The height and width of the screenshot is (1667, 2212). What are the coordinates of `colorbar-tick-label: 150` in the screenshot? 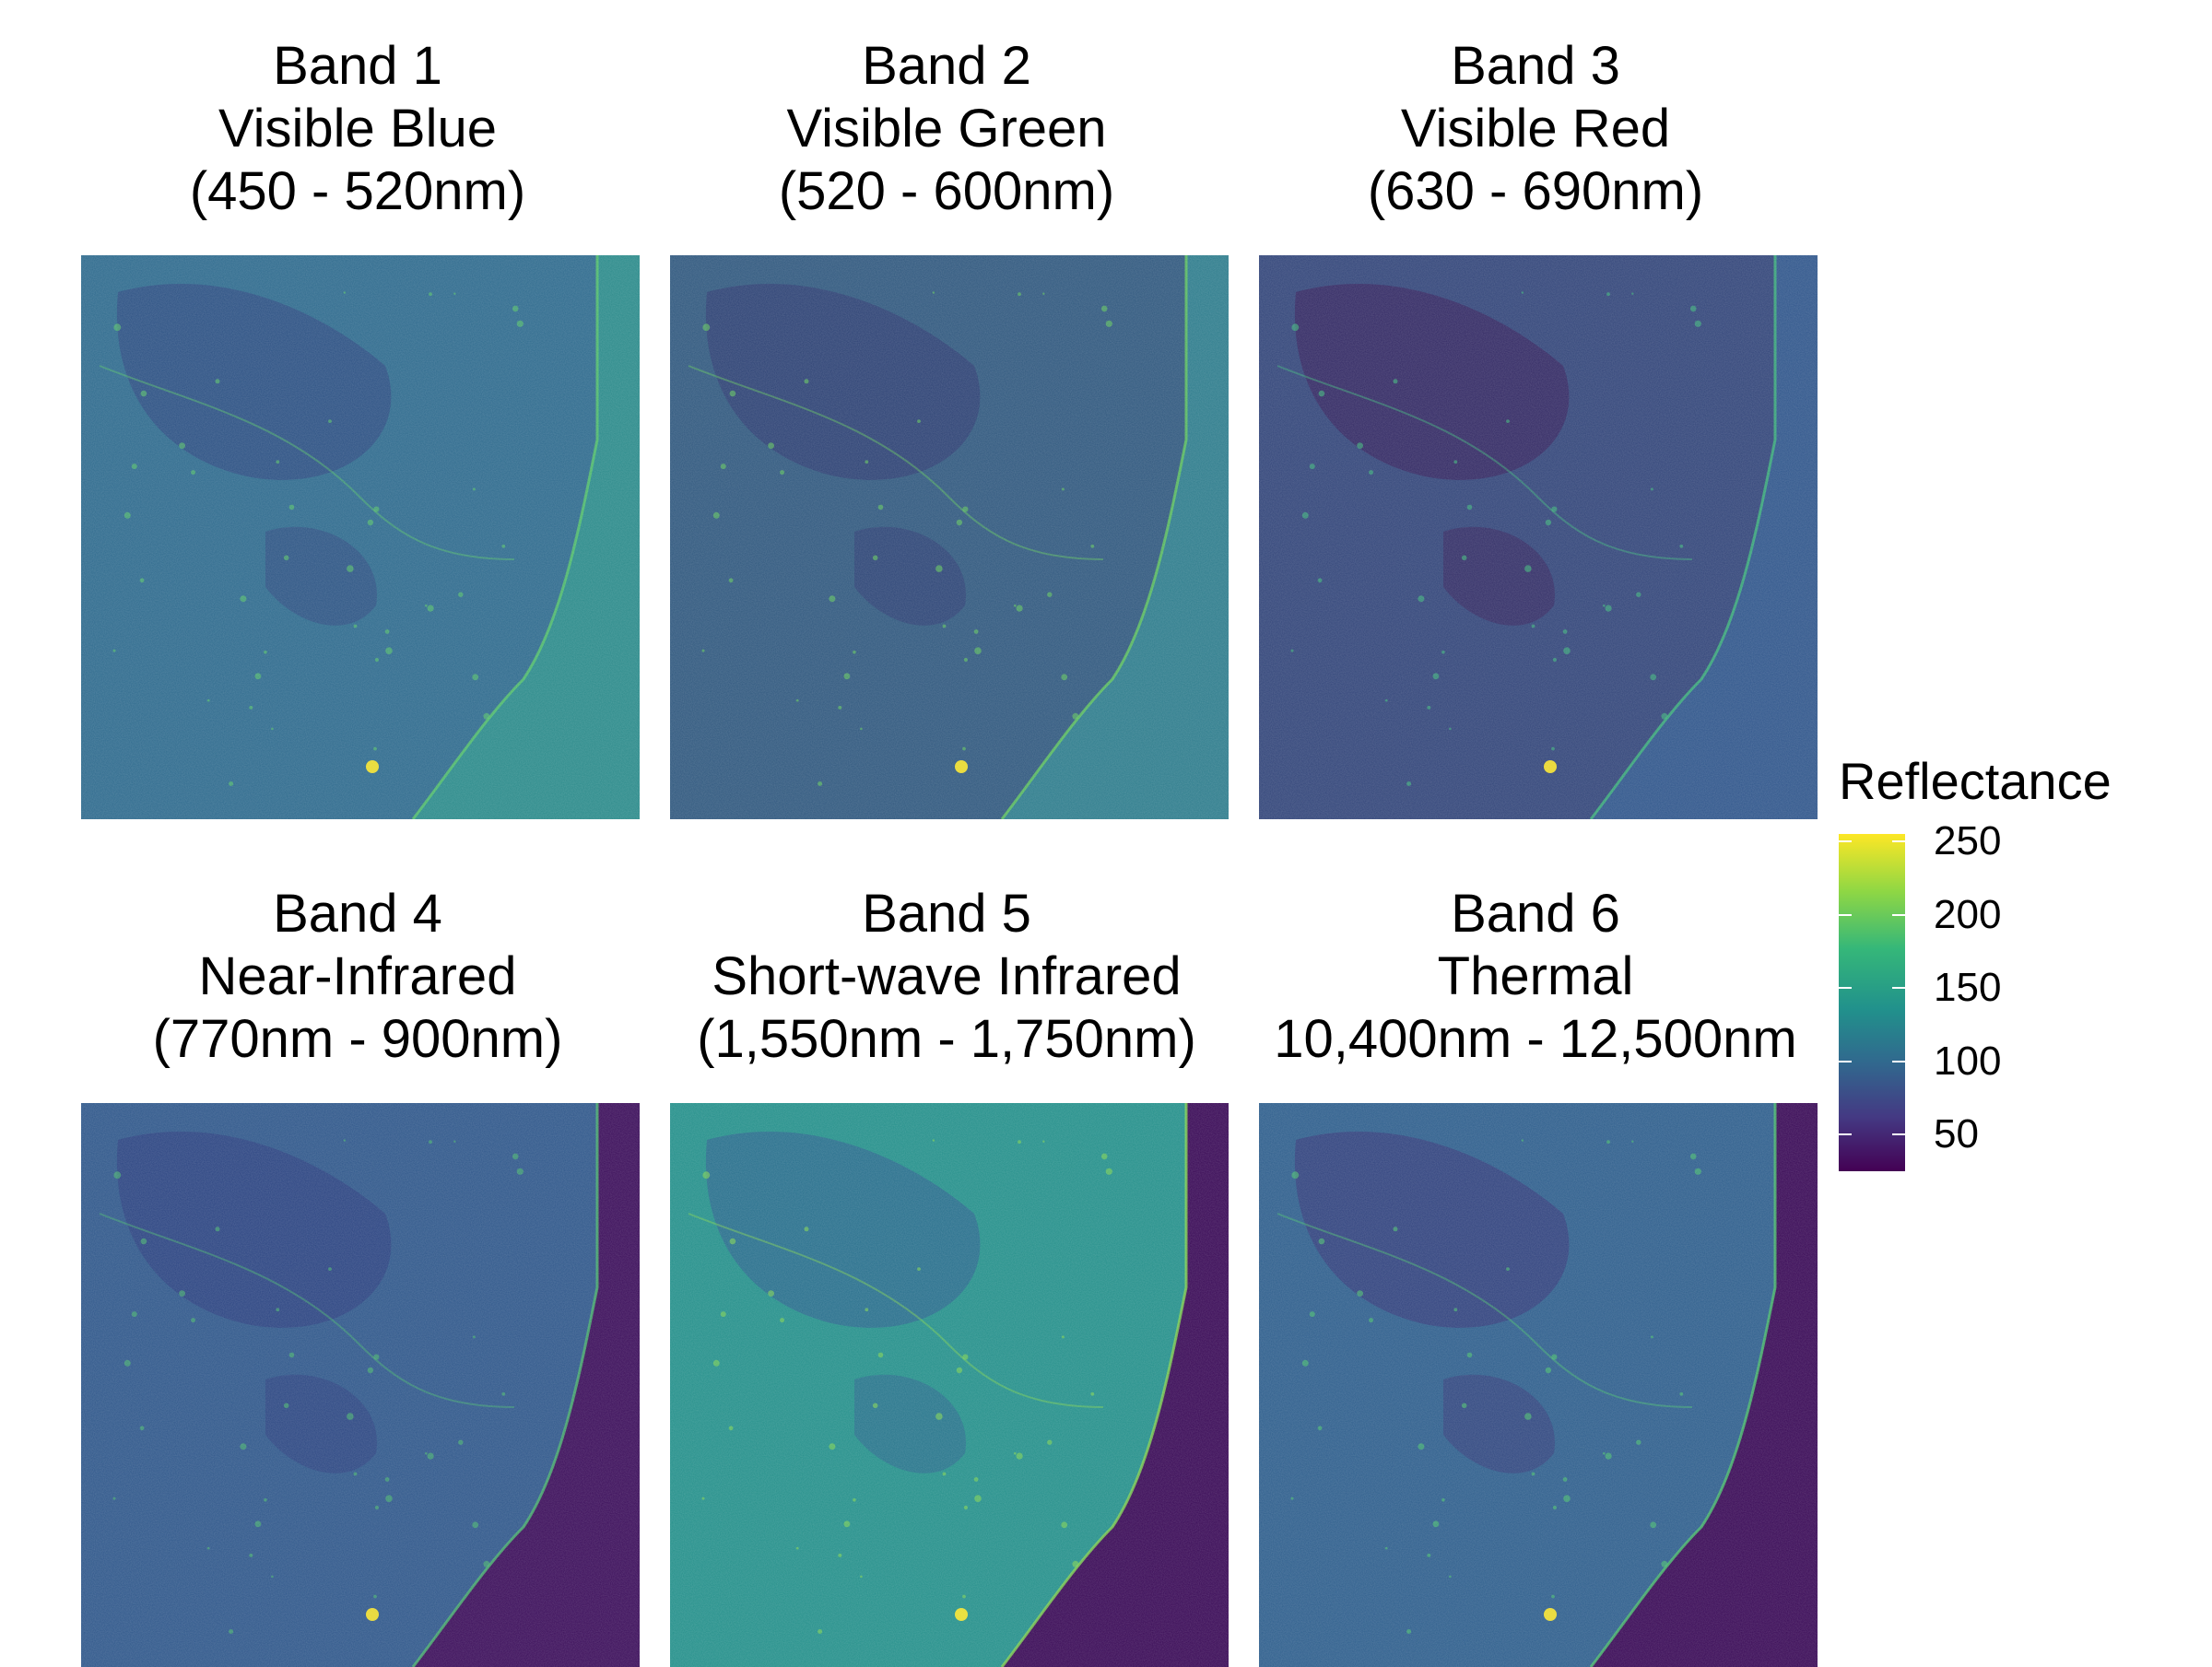 It's located at (1968, 988).